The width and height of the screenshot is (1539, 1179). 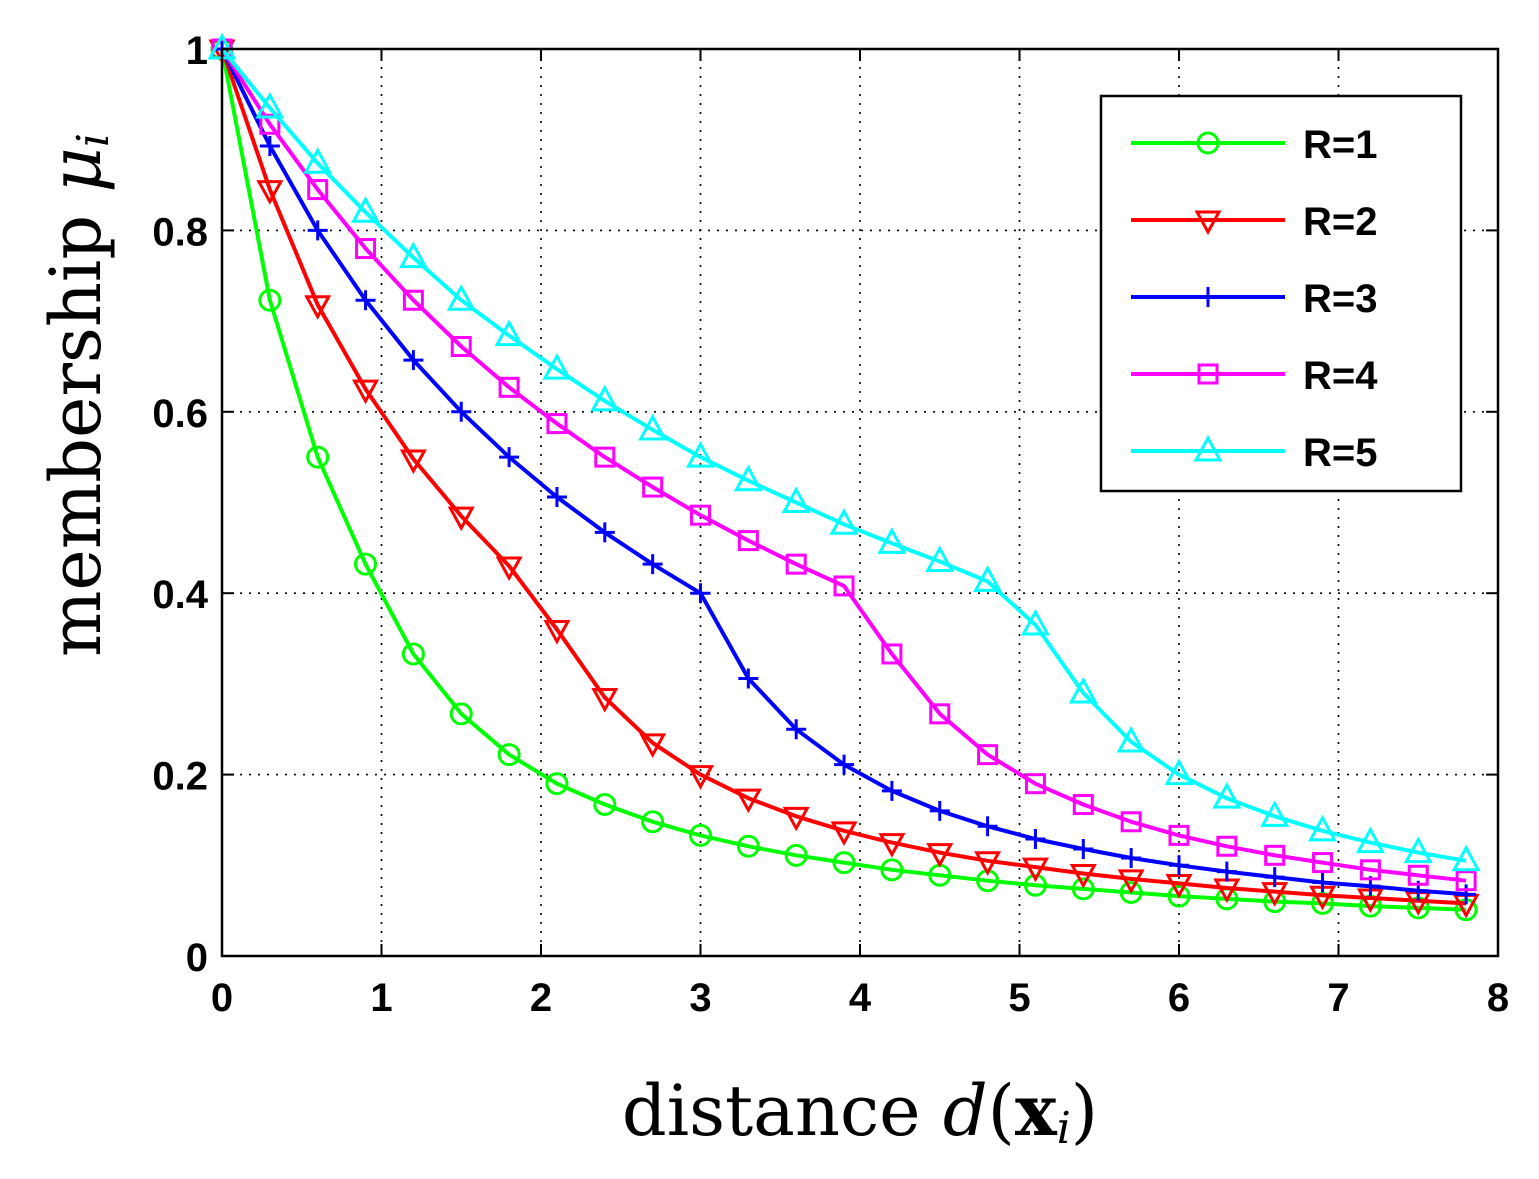 I want to click on x-tick-label: 2, so click(x=541, y=998).